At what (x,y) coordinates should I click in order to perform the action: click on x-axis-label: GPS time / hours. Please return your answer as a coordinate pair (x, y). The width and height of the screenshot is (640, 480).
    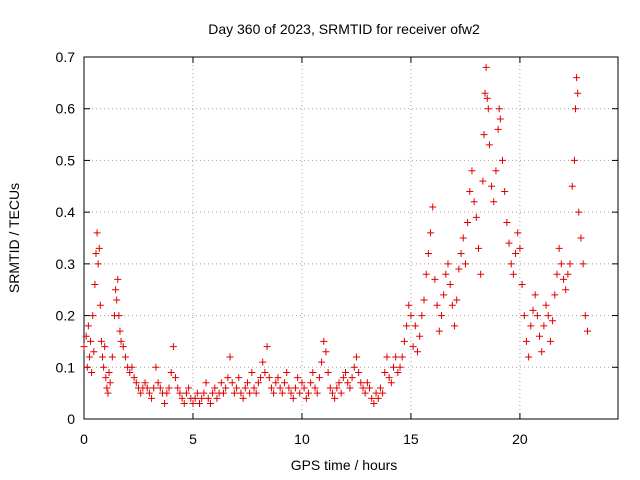
    Looking at the image, I should click on (344, 465).